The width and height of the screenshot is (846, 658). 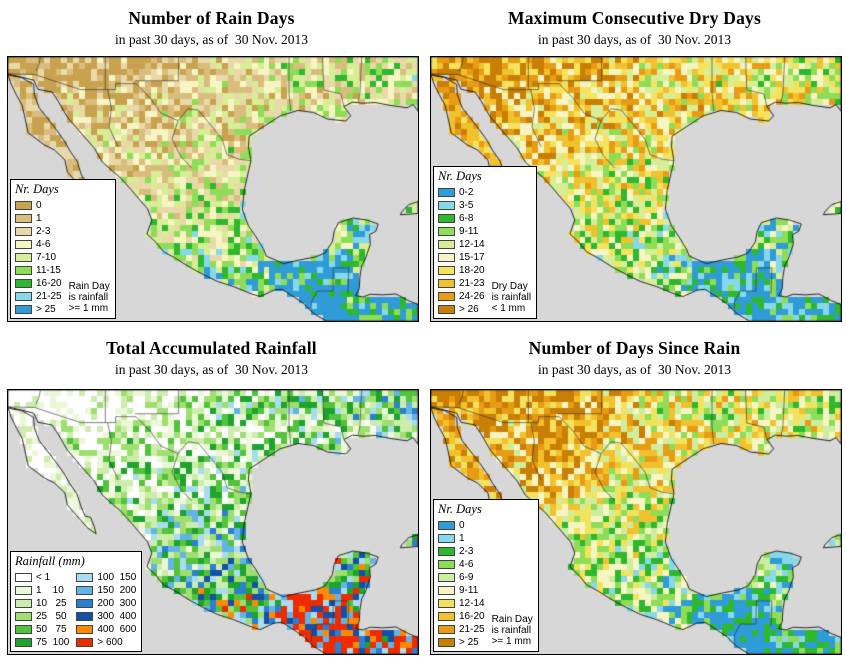 What do you see at coordinates (48, 270) in the screenshot?
I see `legend-label: 11-15` at bounding box center [48, 270].